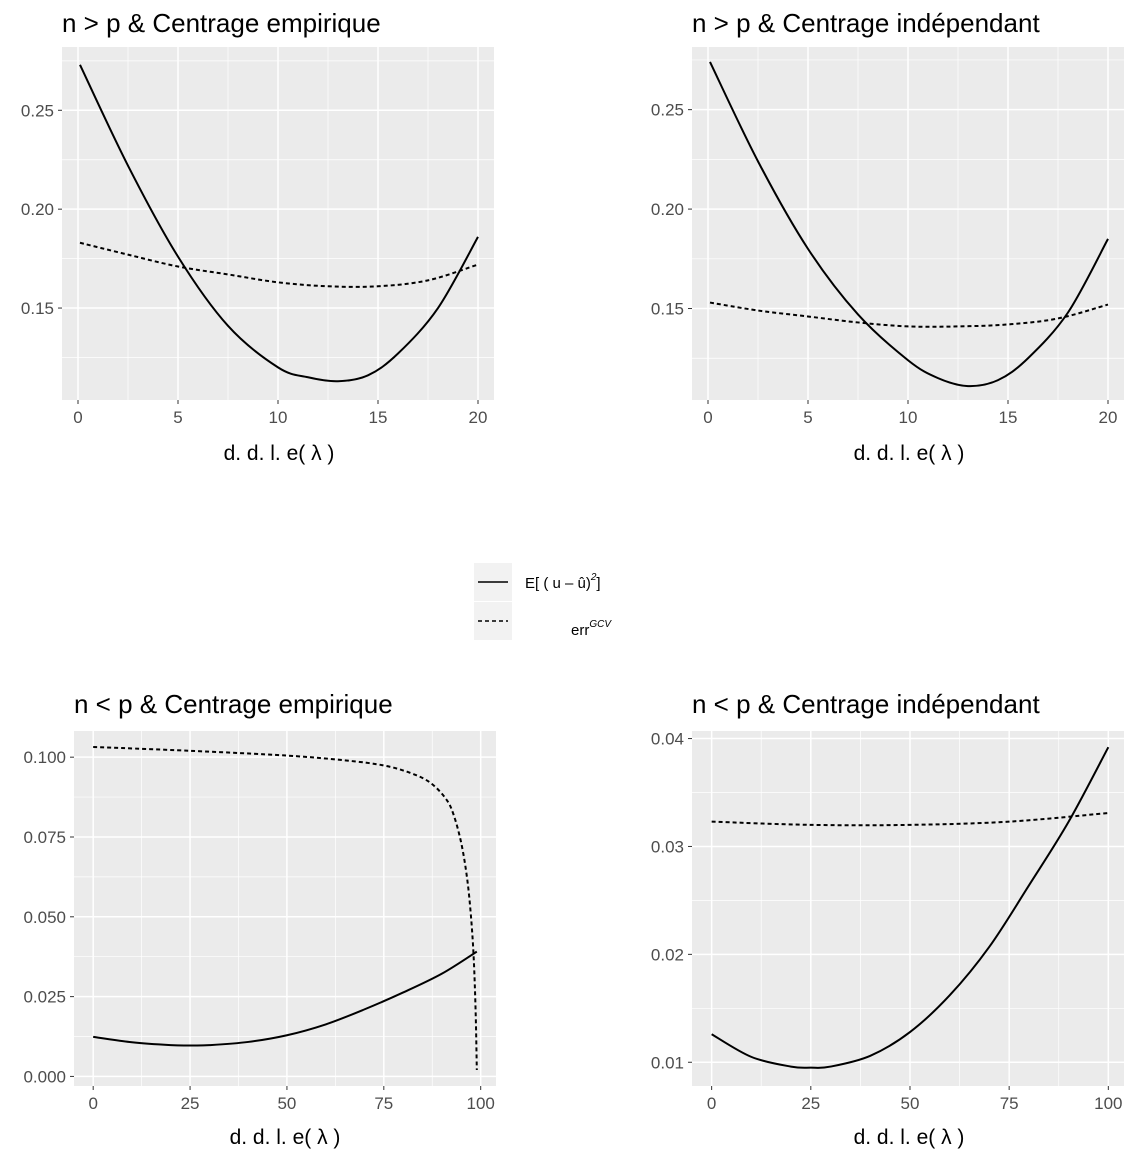 The width and height of the screenshot is (1127, 1153). I want to click on y-tick-label: 0.01, so click(667, 1062).